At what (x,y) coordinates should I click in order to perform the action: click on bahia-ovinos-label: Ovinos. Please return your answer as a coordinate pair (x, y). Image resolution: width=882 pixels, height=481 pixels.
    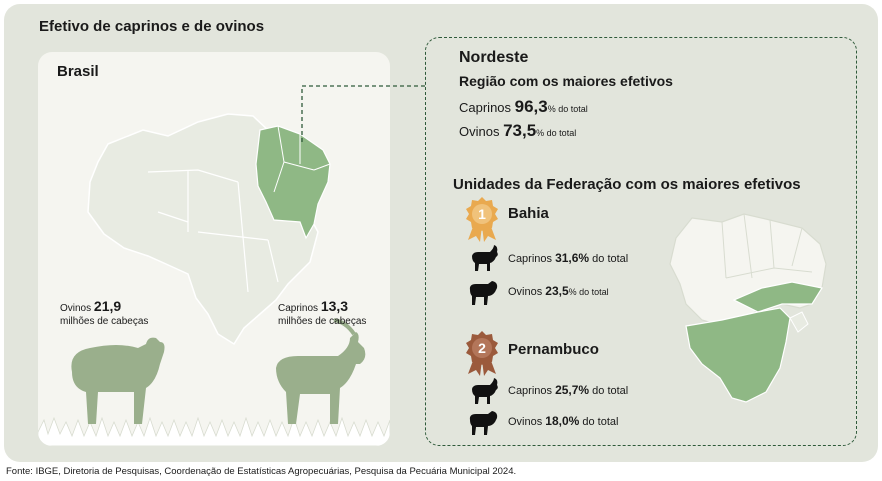
    Looking at the image, I should click on (527, 292).